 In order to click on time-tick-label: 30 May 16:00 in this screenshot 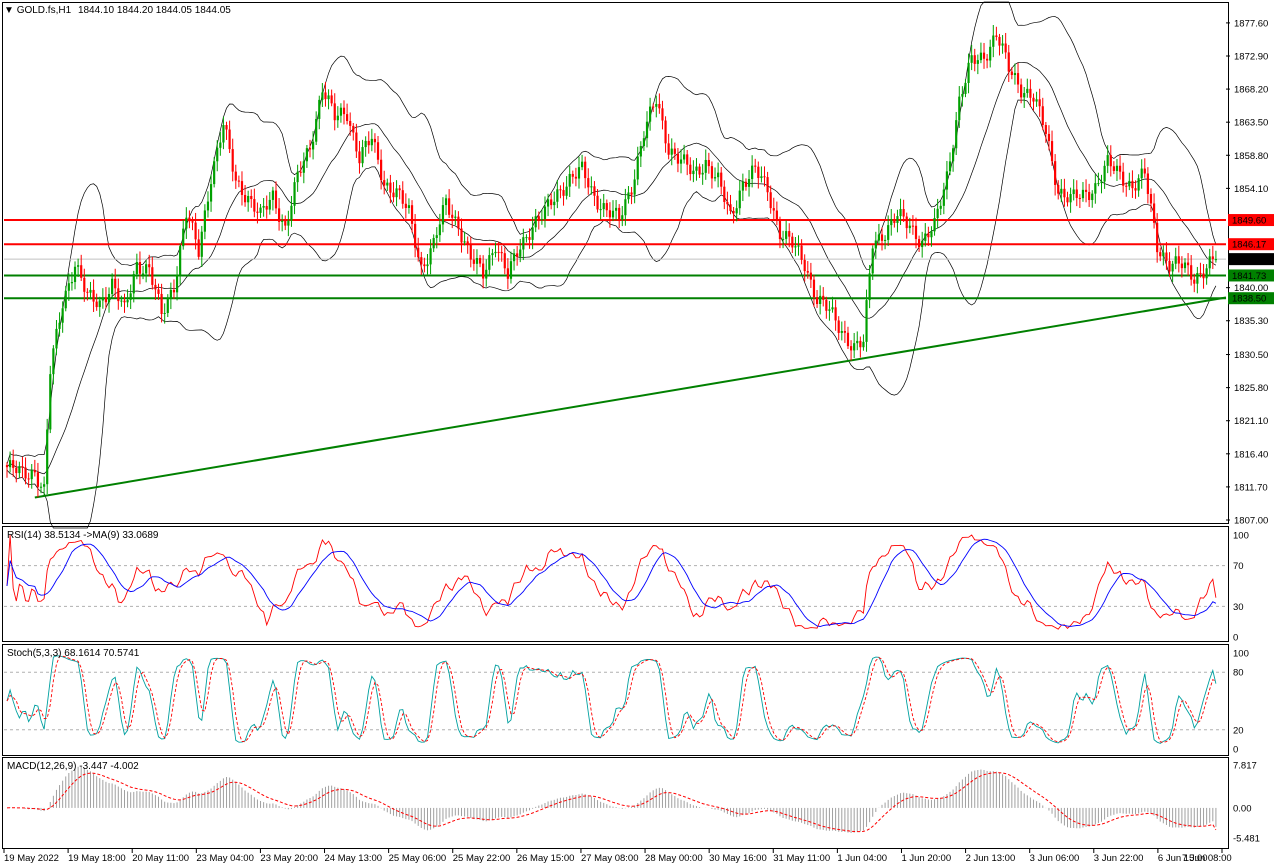, I will do `click(738, 858)`.